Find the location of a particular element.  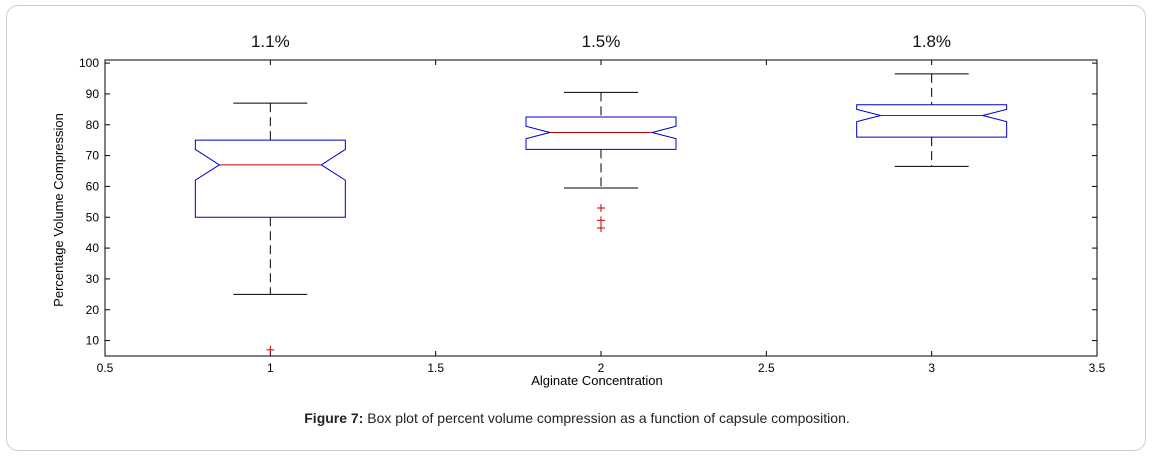

x-tick-label: 2.5 is located at coordinates (766, 368).